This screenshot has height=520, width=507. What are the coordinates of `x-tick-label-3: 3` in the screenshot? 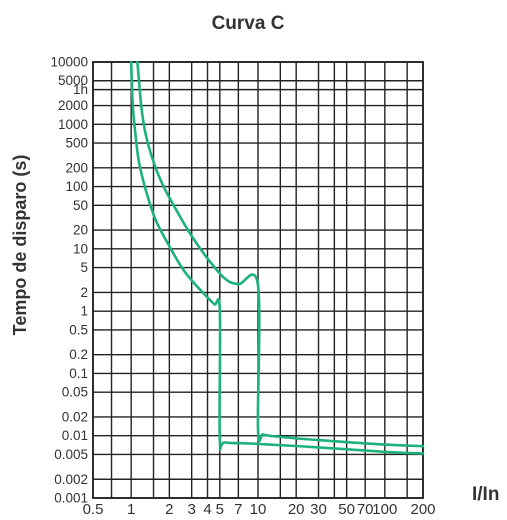 It's located at (192, 509).